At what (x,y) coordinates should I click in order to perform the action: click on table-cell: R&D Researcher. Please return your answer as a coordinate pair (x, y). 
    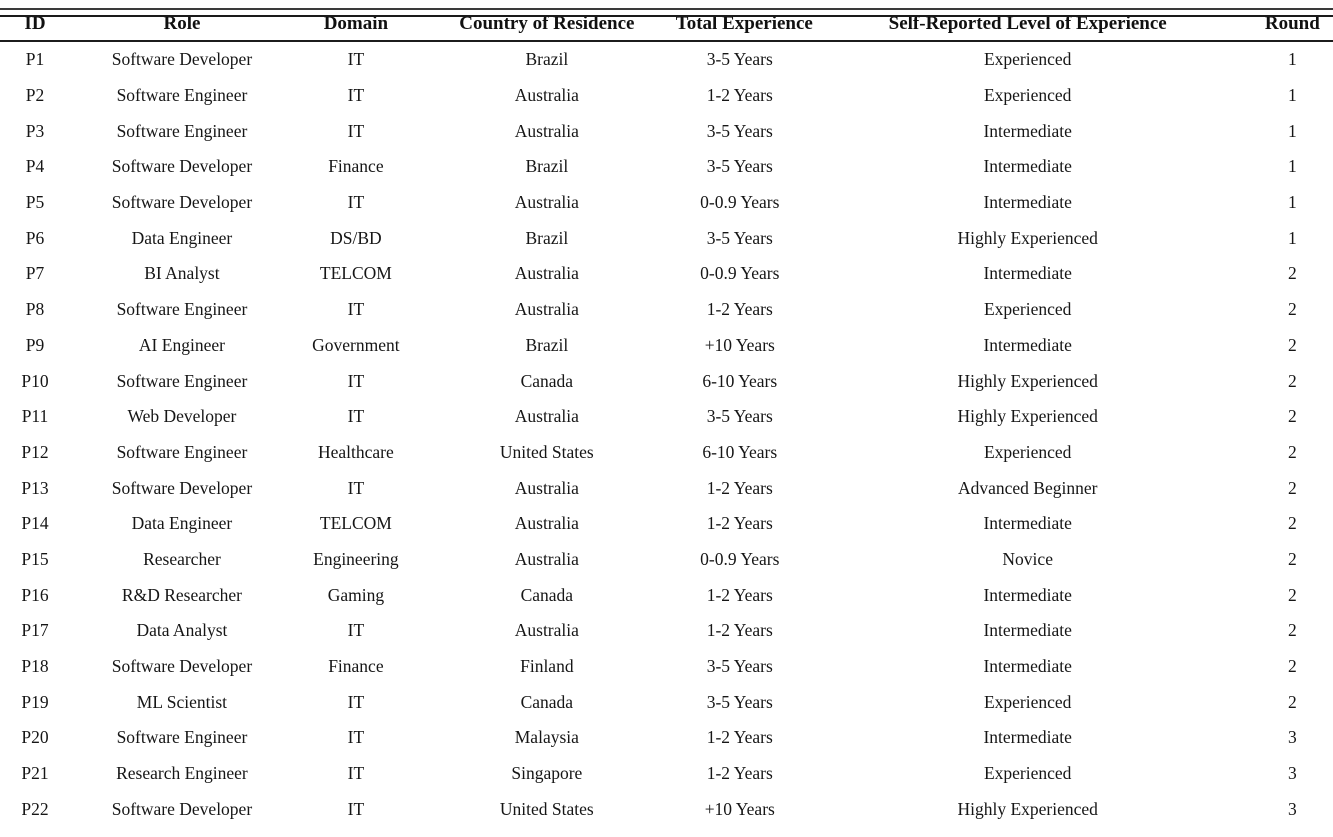
    Looking at the image, I should click on (181, 594).